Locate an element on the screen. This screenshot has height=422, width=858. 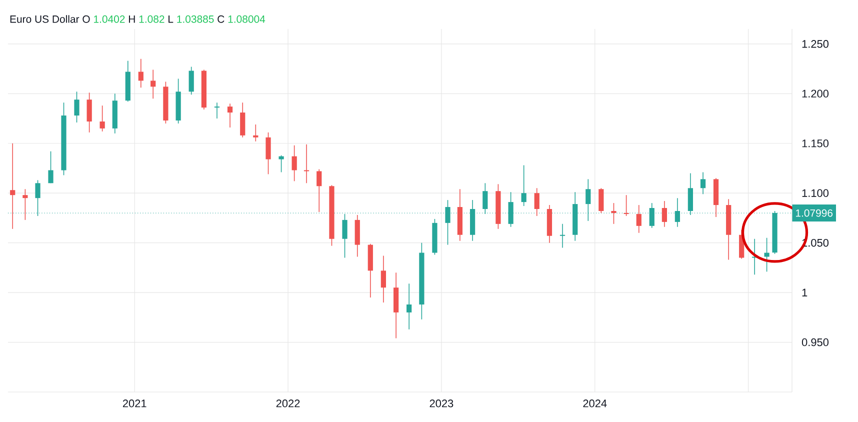
y-tick-label: 1.150 is located at coordinates (815, 144).